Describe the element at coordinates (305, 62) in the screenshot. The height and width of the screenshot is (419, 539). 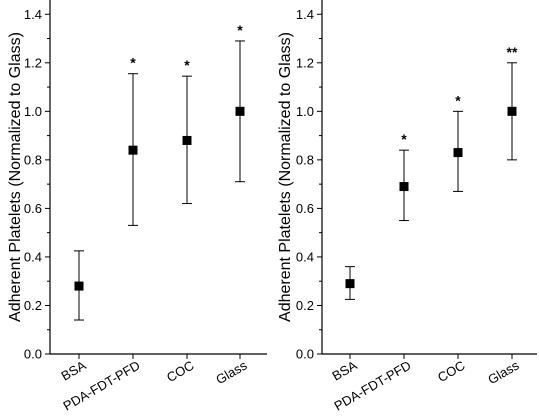
I see `panel-2-y-tick-label: 1.2` at that location.